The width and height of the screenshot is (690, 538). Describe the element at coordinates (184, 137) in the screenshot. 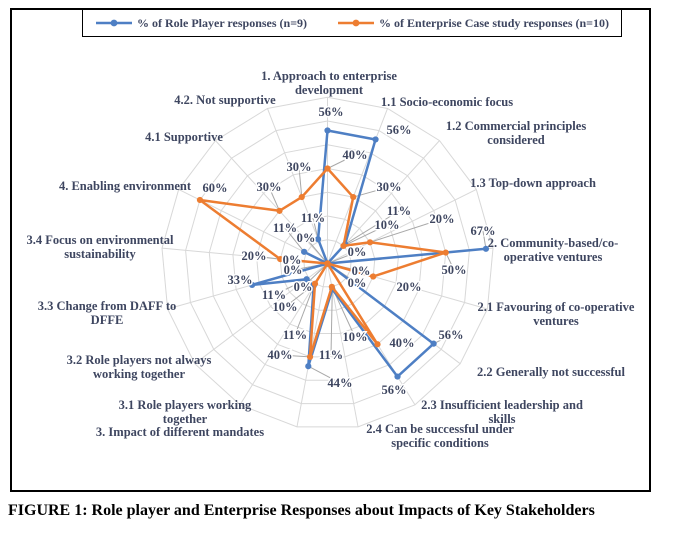

I see `category-label: 4.1 Supportive` at that location.